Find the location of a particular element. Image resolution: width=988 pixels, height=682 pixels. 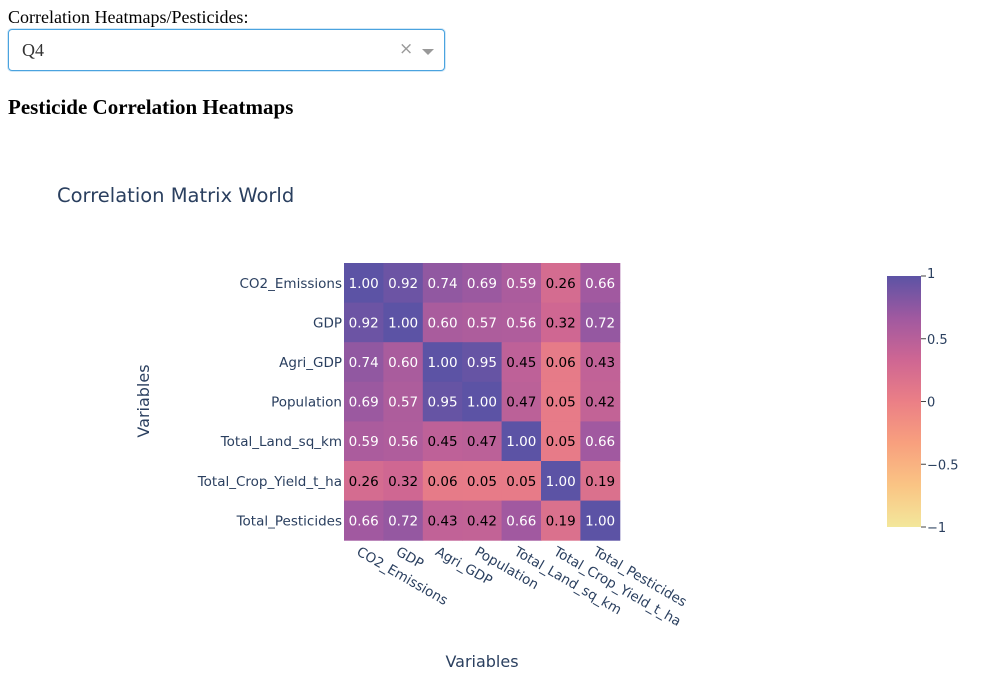

quarter-dropdown: Q4 × is located at coordinates (226, 50).